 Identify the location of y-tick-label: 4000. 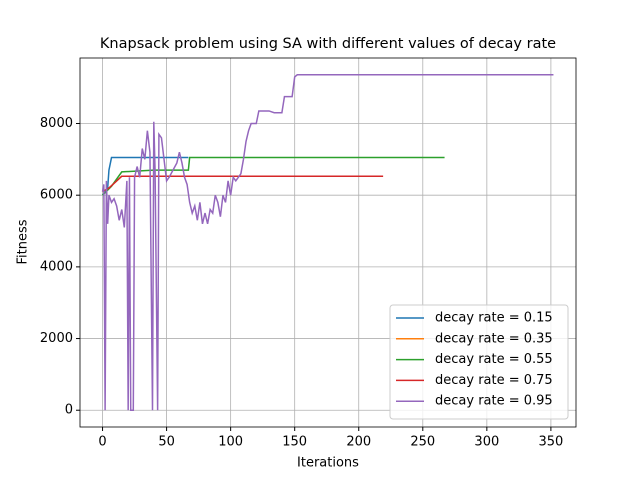
(56, 266).